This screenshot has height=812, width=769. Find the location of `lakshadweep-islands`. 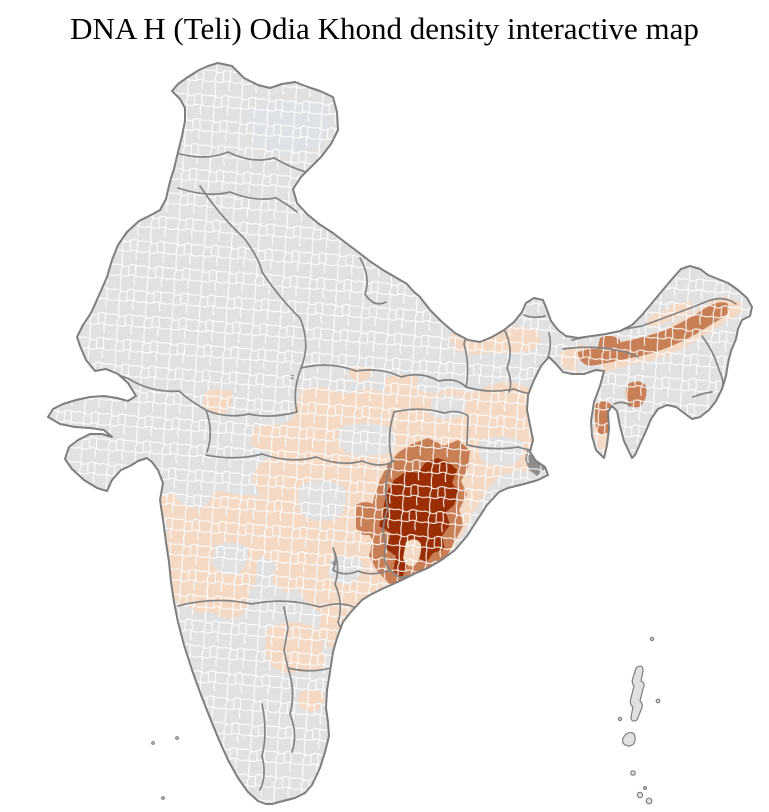

lakshadweep-islands is located at coordinates (165, 768).